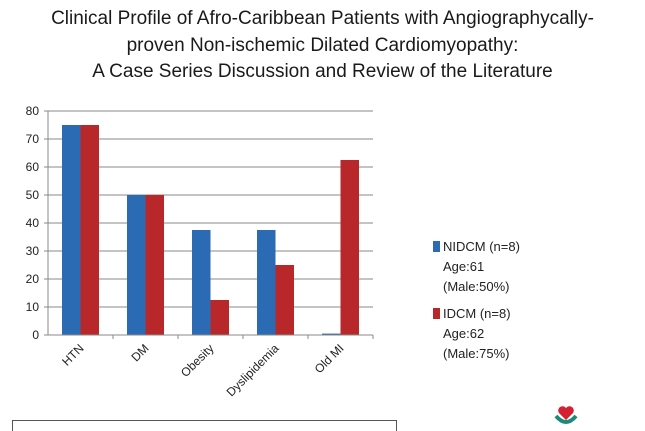  I want to click on y-tick-label: 40, so click(33, 223).